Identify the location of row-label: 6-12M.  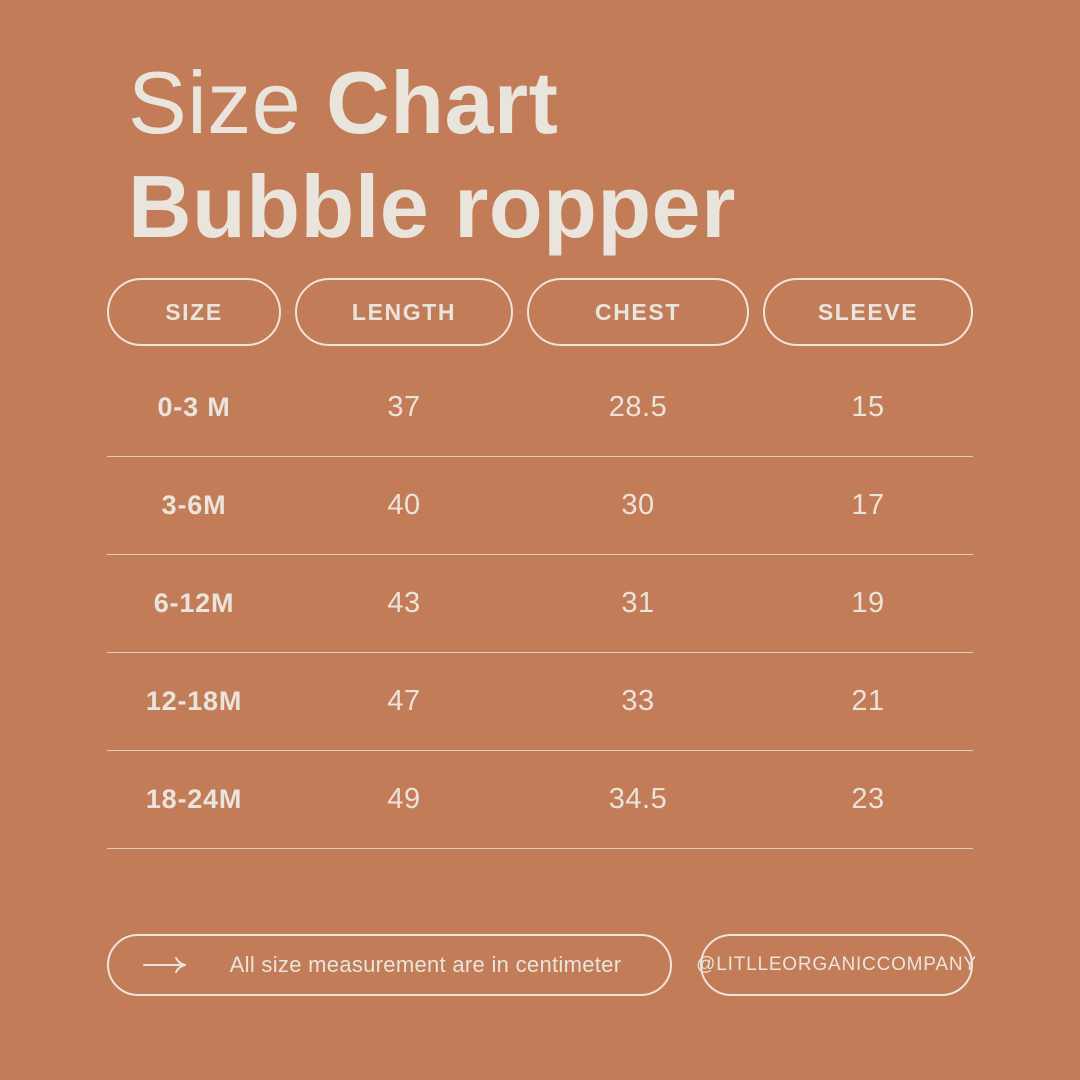
(194, 603).